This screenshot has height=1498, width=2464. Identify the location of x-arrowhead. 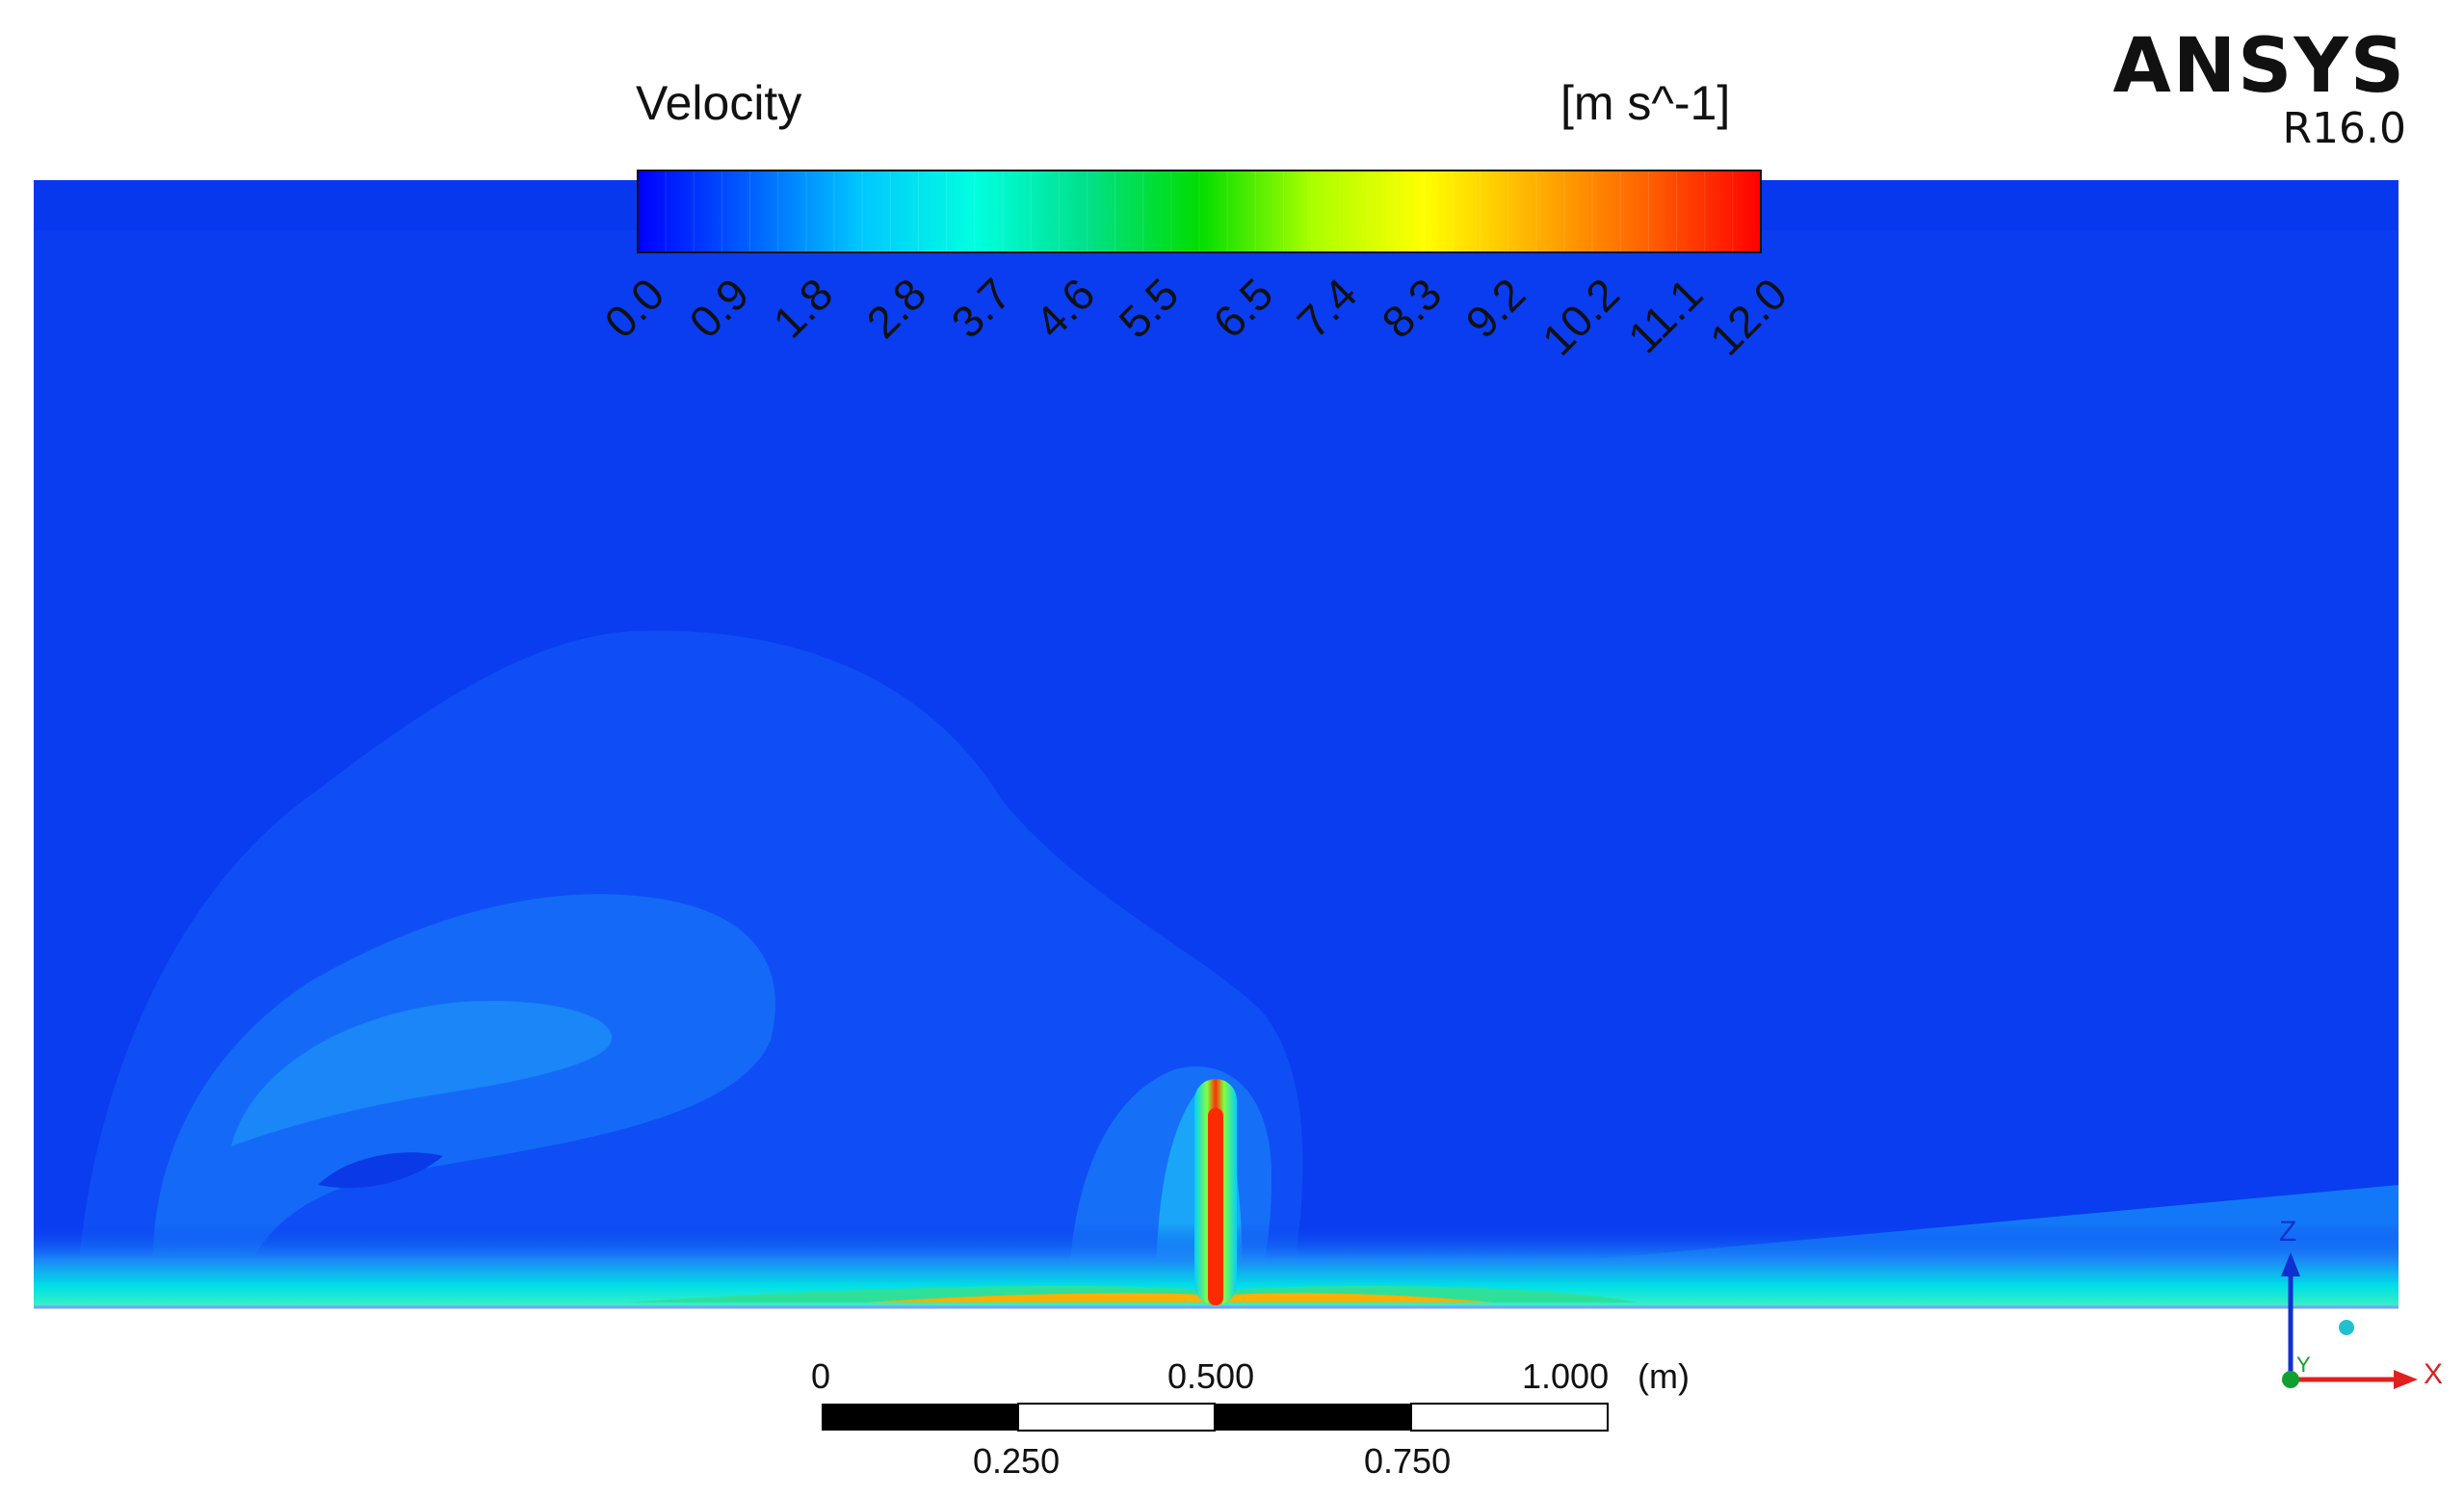
(2406, 1379).